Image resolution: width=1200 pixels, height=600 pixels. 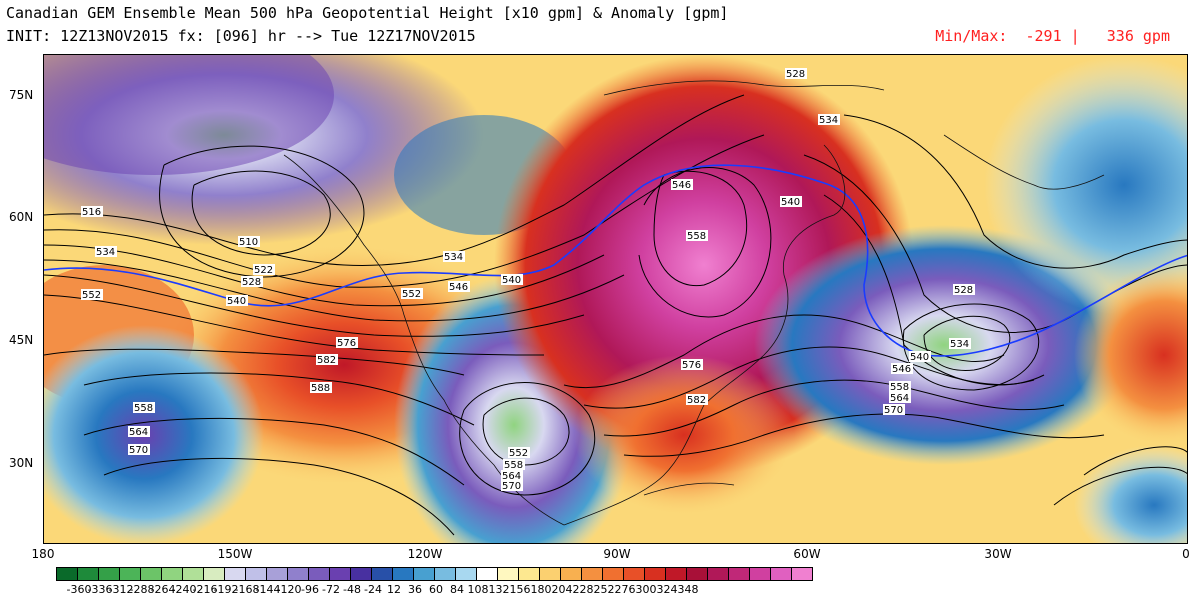 I want to click on colorbar-tick-label: -288, so click(x=142, y=589).